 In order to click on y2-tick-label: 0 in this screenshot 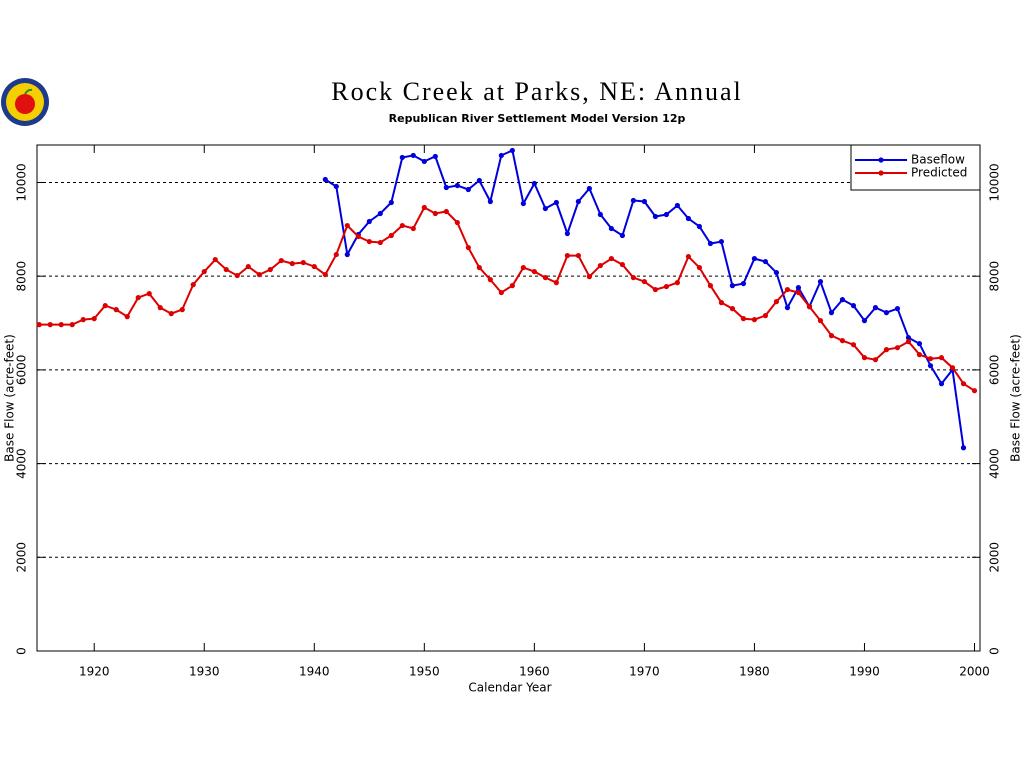, I will do `click(995, 651)`.